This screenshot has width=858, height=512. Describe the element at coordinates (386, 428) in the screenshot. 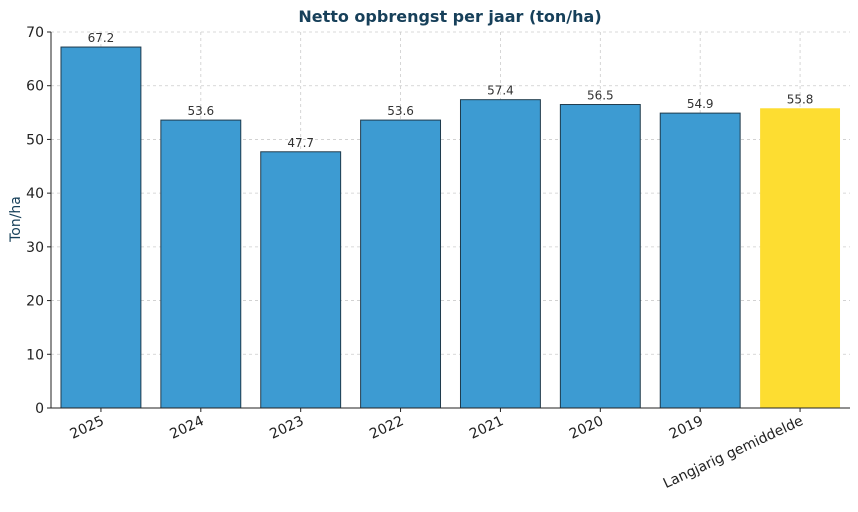

I see `x-tick-label: 2022` at that location.